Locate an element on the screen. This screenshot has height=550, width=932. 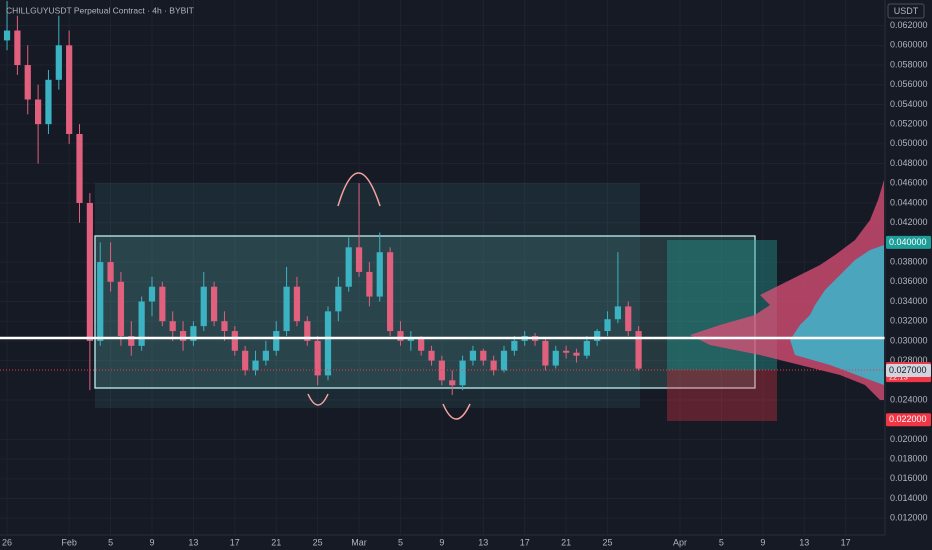
y-tick-label: 0.054000 is located at coordinates (909, 104).